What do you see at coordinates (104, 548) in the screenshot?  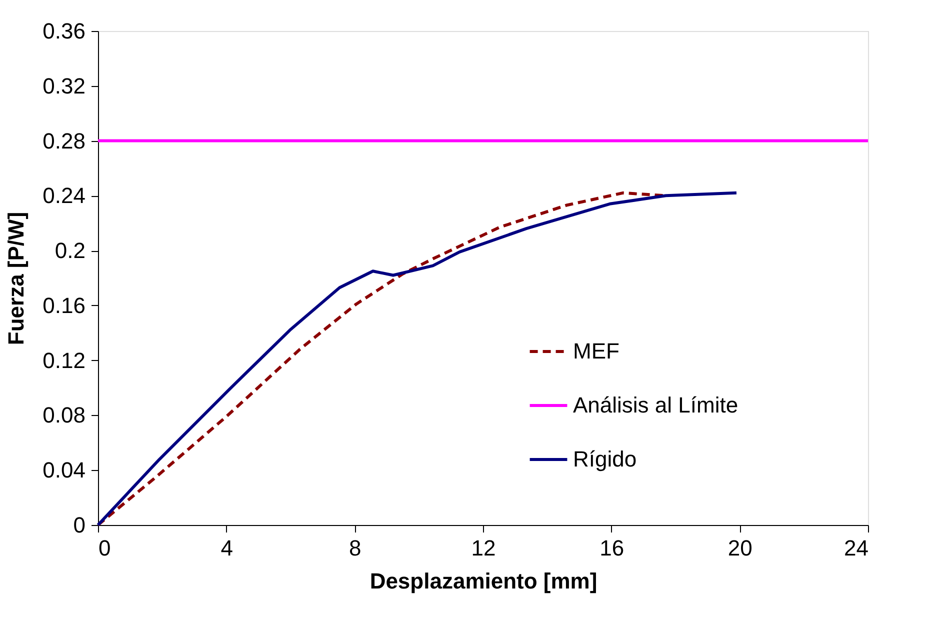 I see `x-tick-label: 0` at bounding box center [104, 548].